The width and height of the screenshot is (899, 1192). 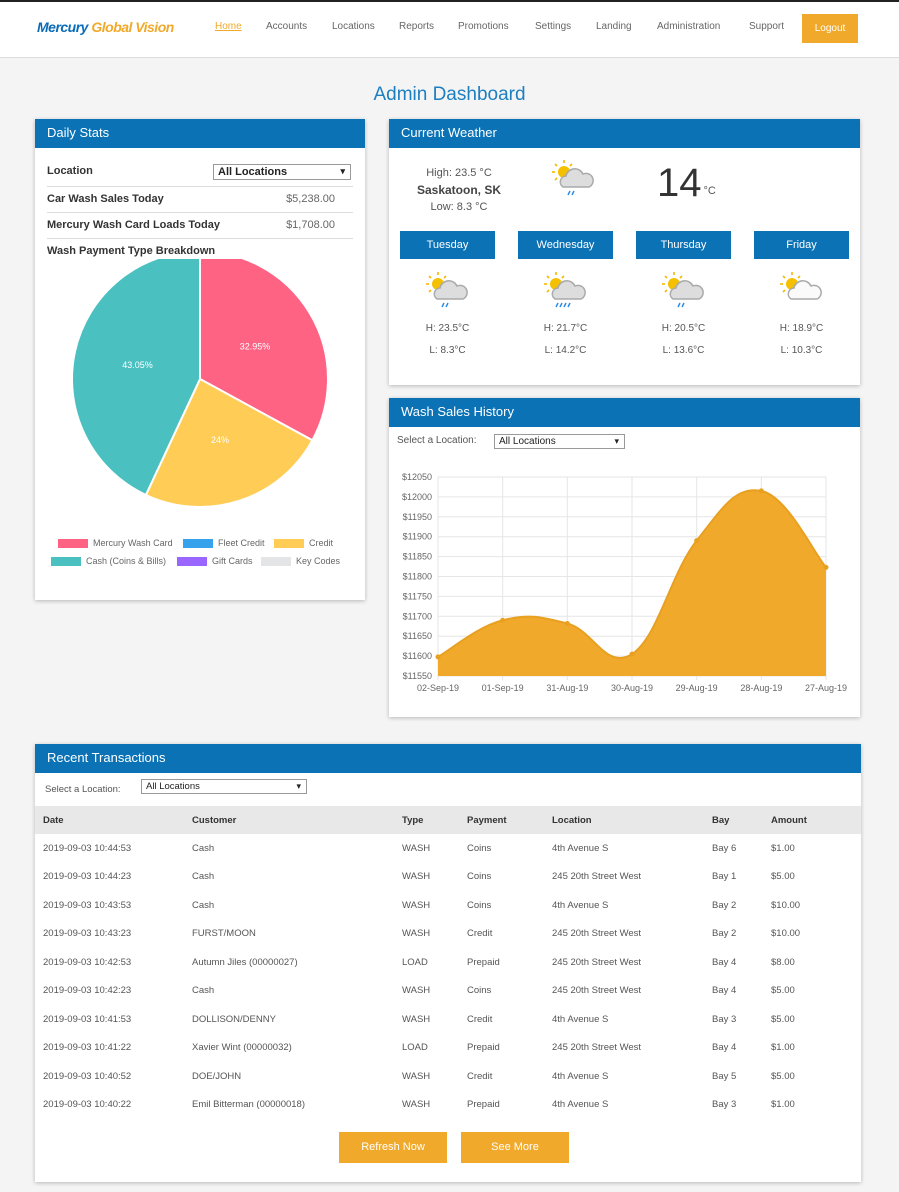 What do you see at coordinates (282, 172) in the screenshot?
I see `location-select: All Locations` at bounding box center [282, 172].